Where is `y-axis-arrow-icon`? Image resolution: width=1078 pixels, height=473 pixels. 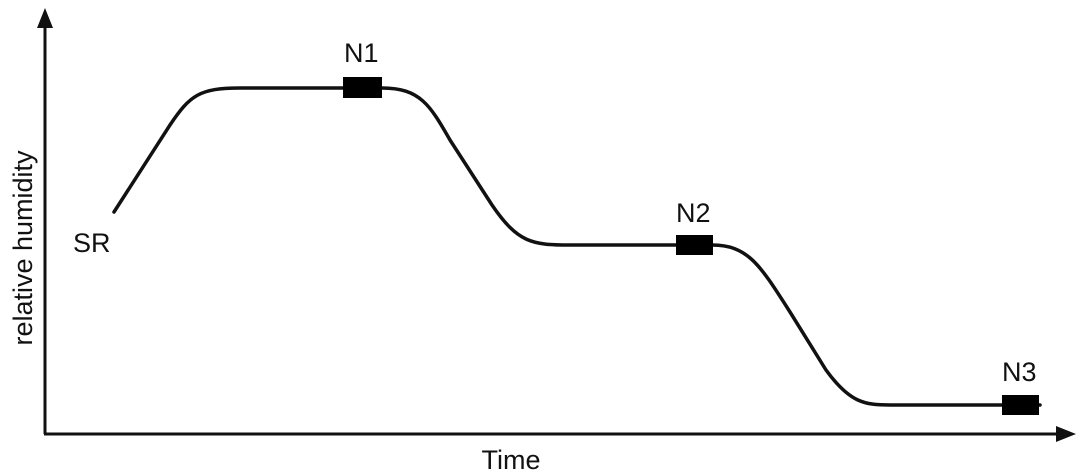 y-axis-arrow-icon is located at coordinates (45, 18).